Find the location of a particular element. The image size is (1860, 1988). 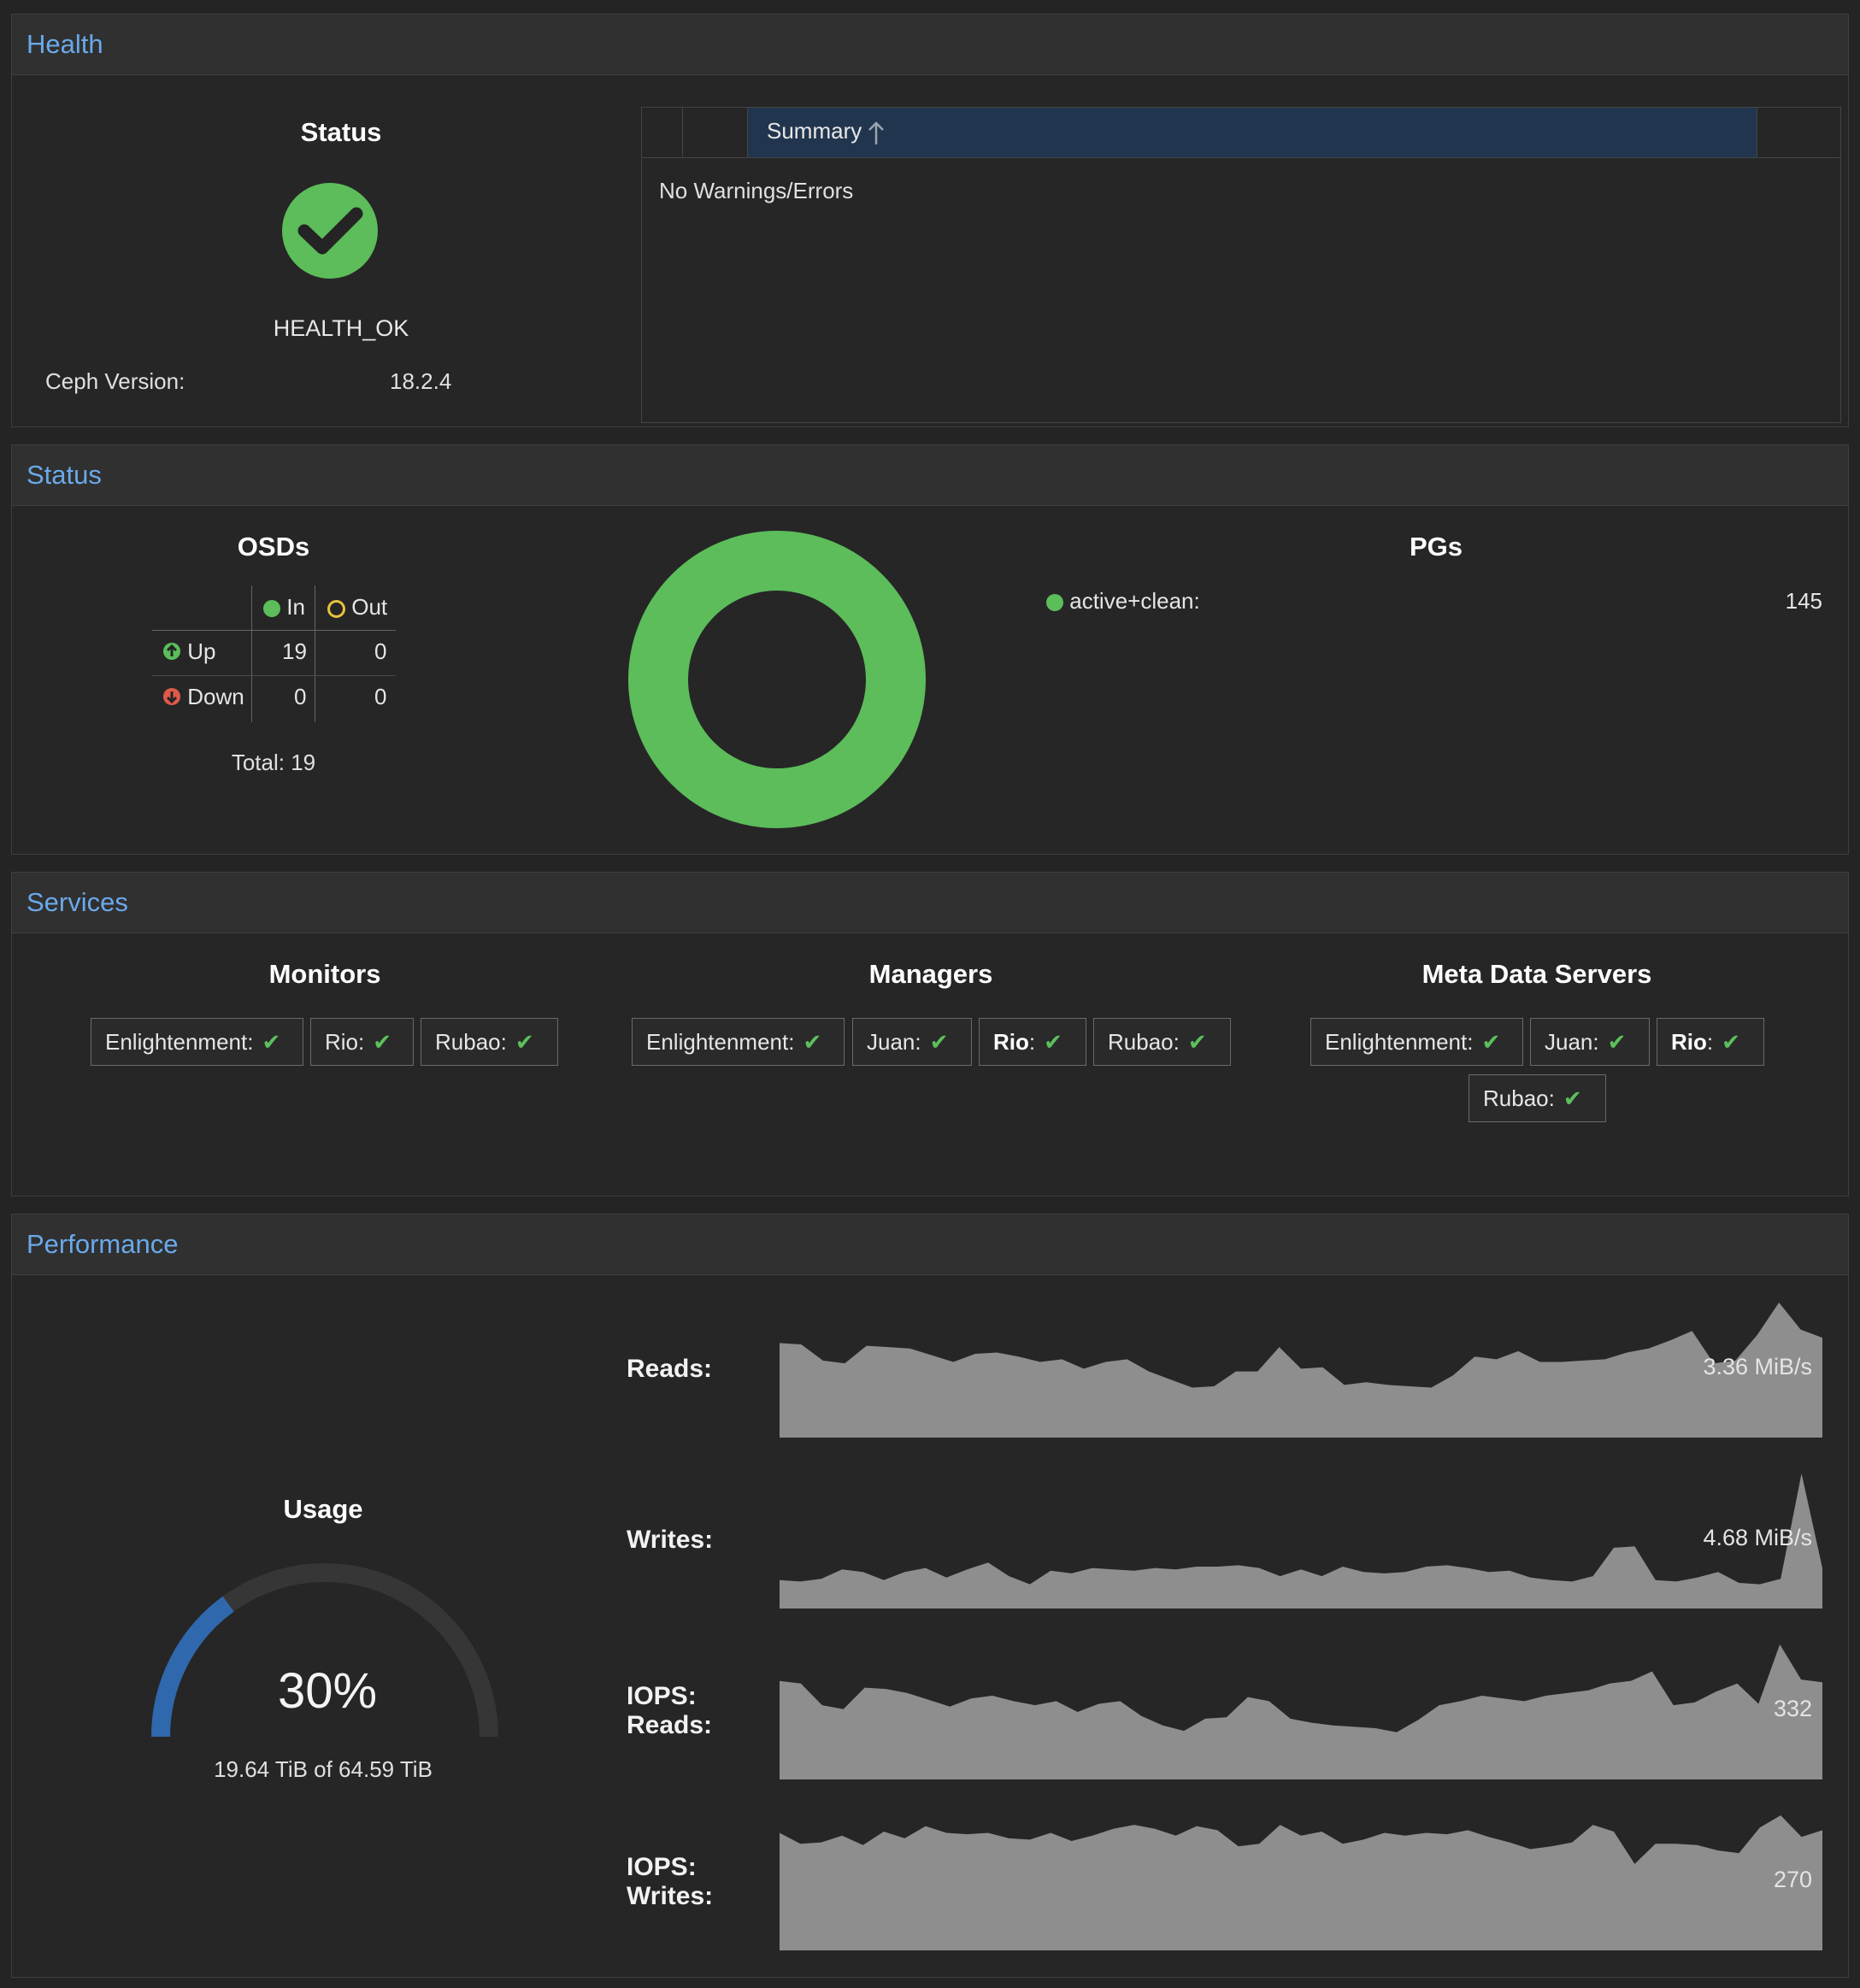

mds-chip-rio-active: Rio: ✔ is located at coordinates (1710, 1042).